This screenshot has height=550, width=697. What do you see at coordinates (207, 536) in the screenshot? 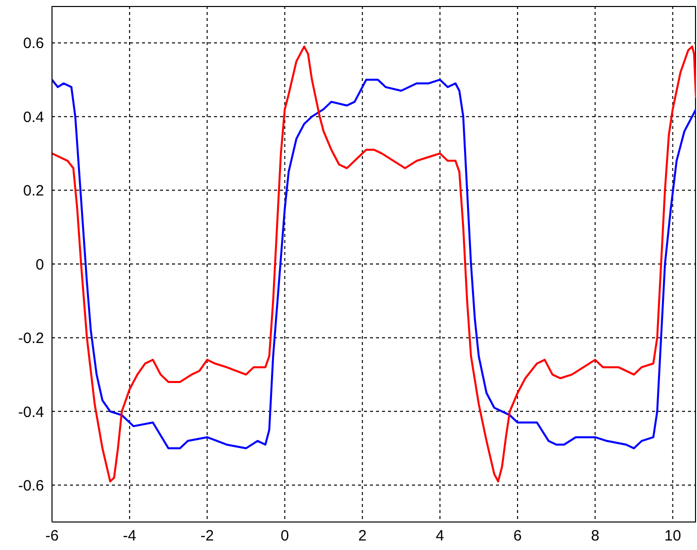
I see `x-tick-label: -2` at bounding box center [207, 536].